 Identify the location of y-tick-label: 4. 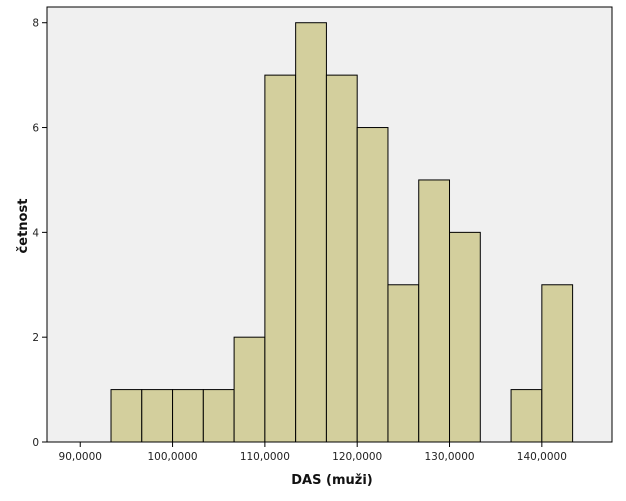
(35, 233).